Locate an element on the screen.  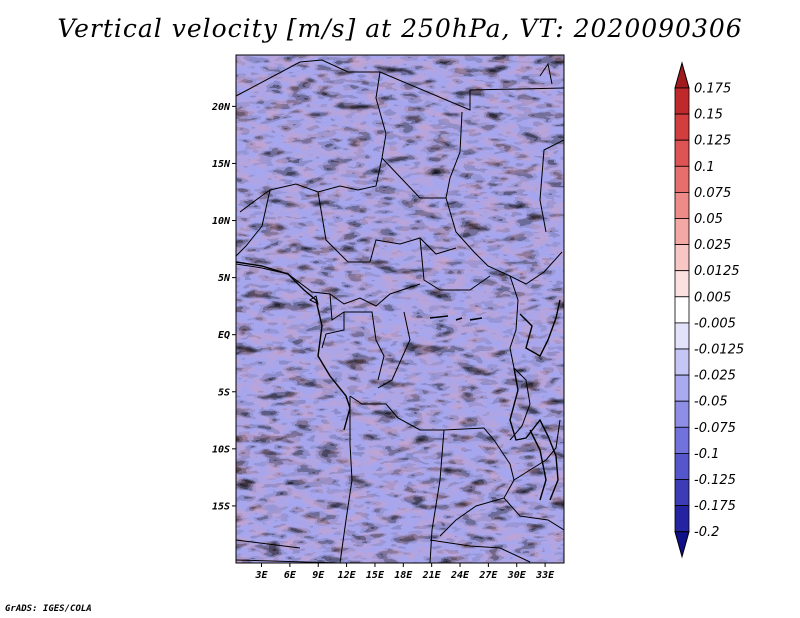
colorbar-label: 0.125 is located at coordinates (712, 141).